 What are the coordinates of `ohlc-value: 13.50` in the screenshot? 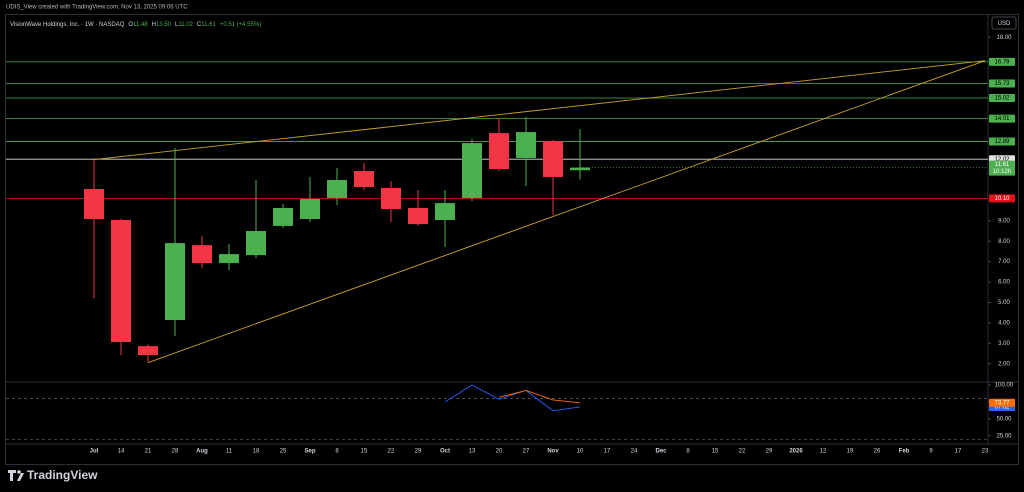 It's located at (164, 25).